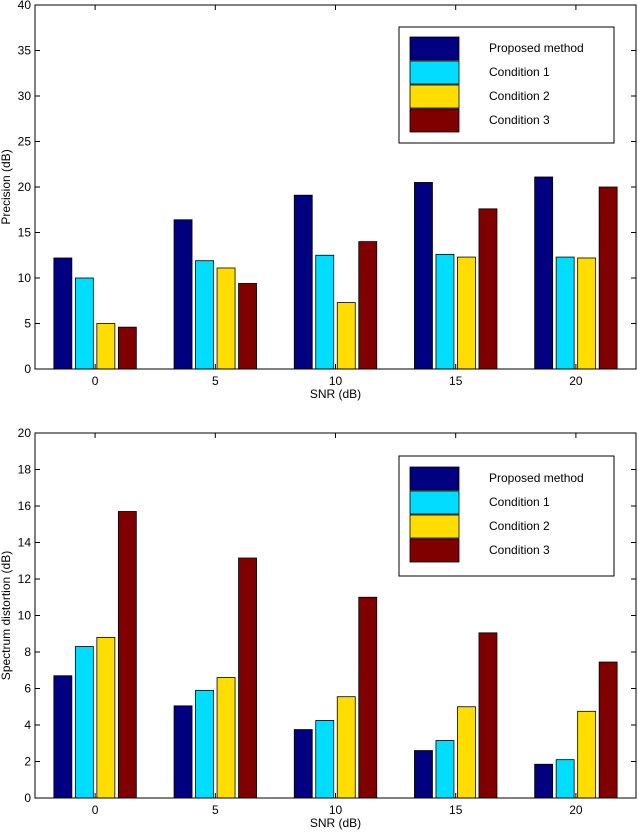 Image resolution: width=639 pixels, height=840 pixels. I want to click on y-tick-label: 30, so click(25, 96).